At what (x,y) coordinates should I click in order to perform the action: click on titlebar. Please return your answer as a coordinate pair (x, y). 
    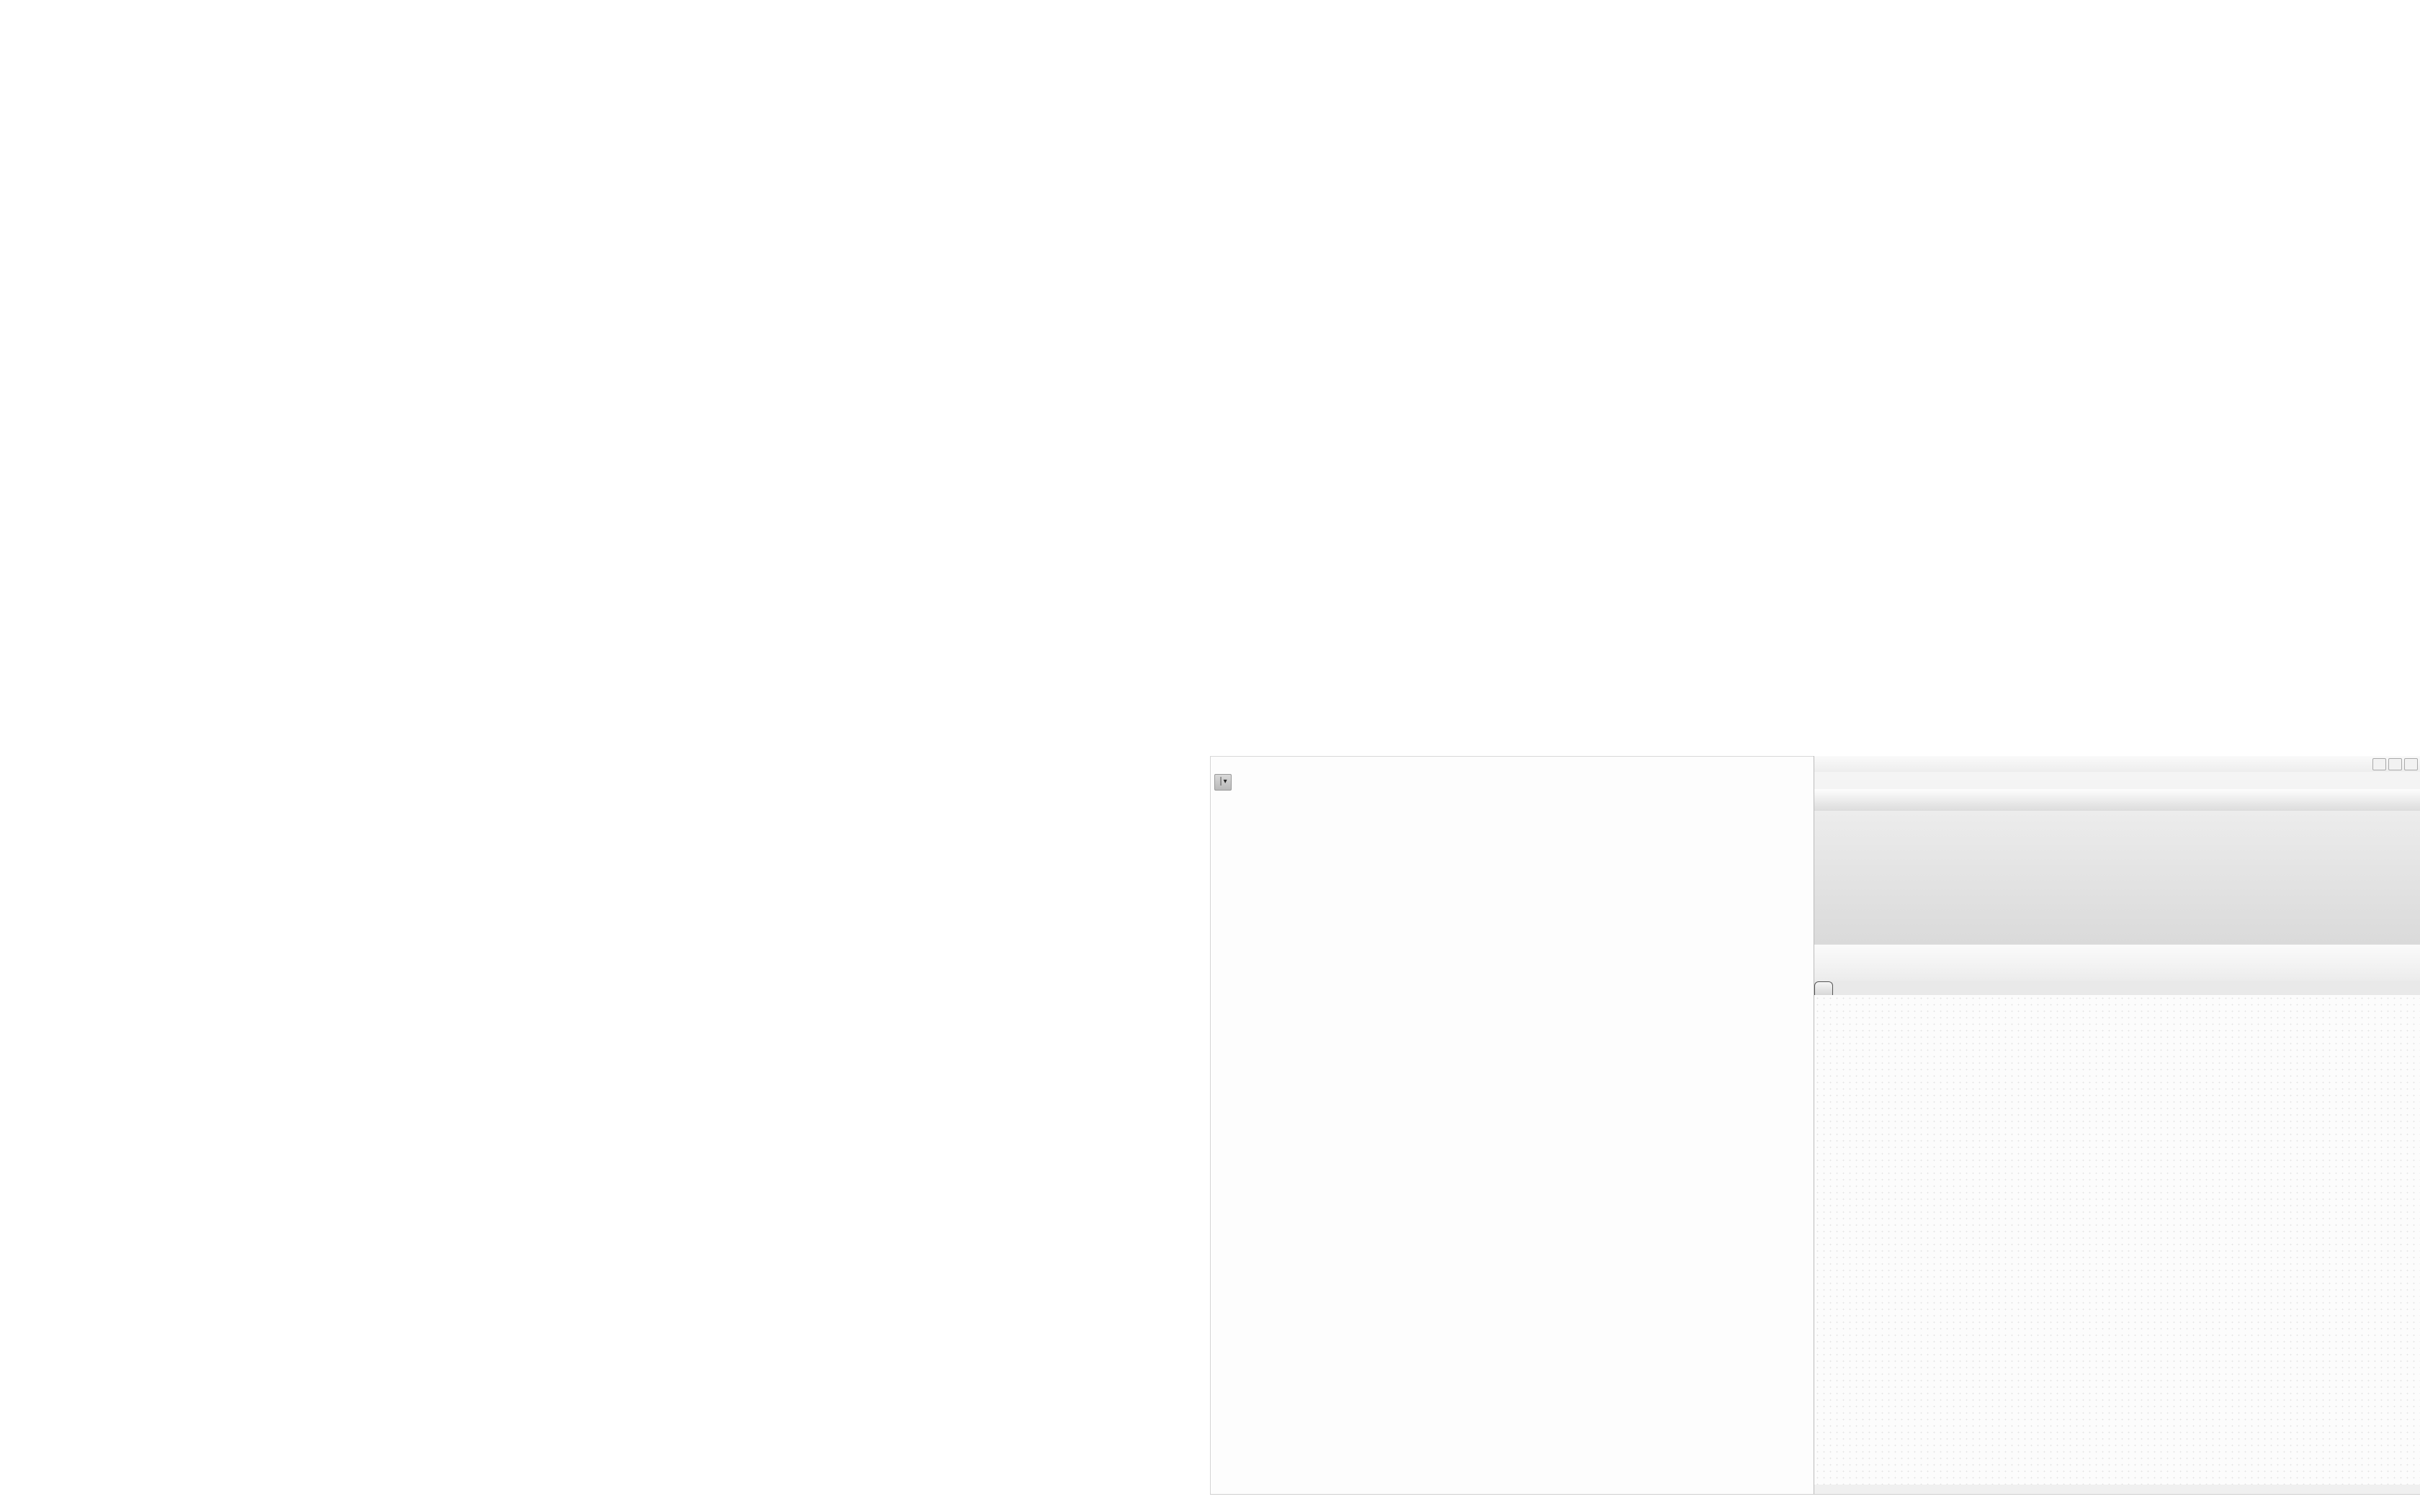
    Looking at the image, I should click on (2117, 764).